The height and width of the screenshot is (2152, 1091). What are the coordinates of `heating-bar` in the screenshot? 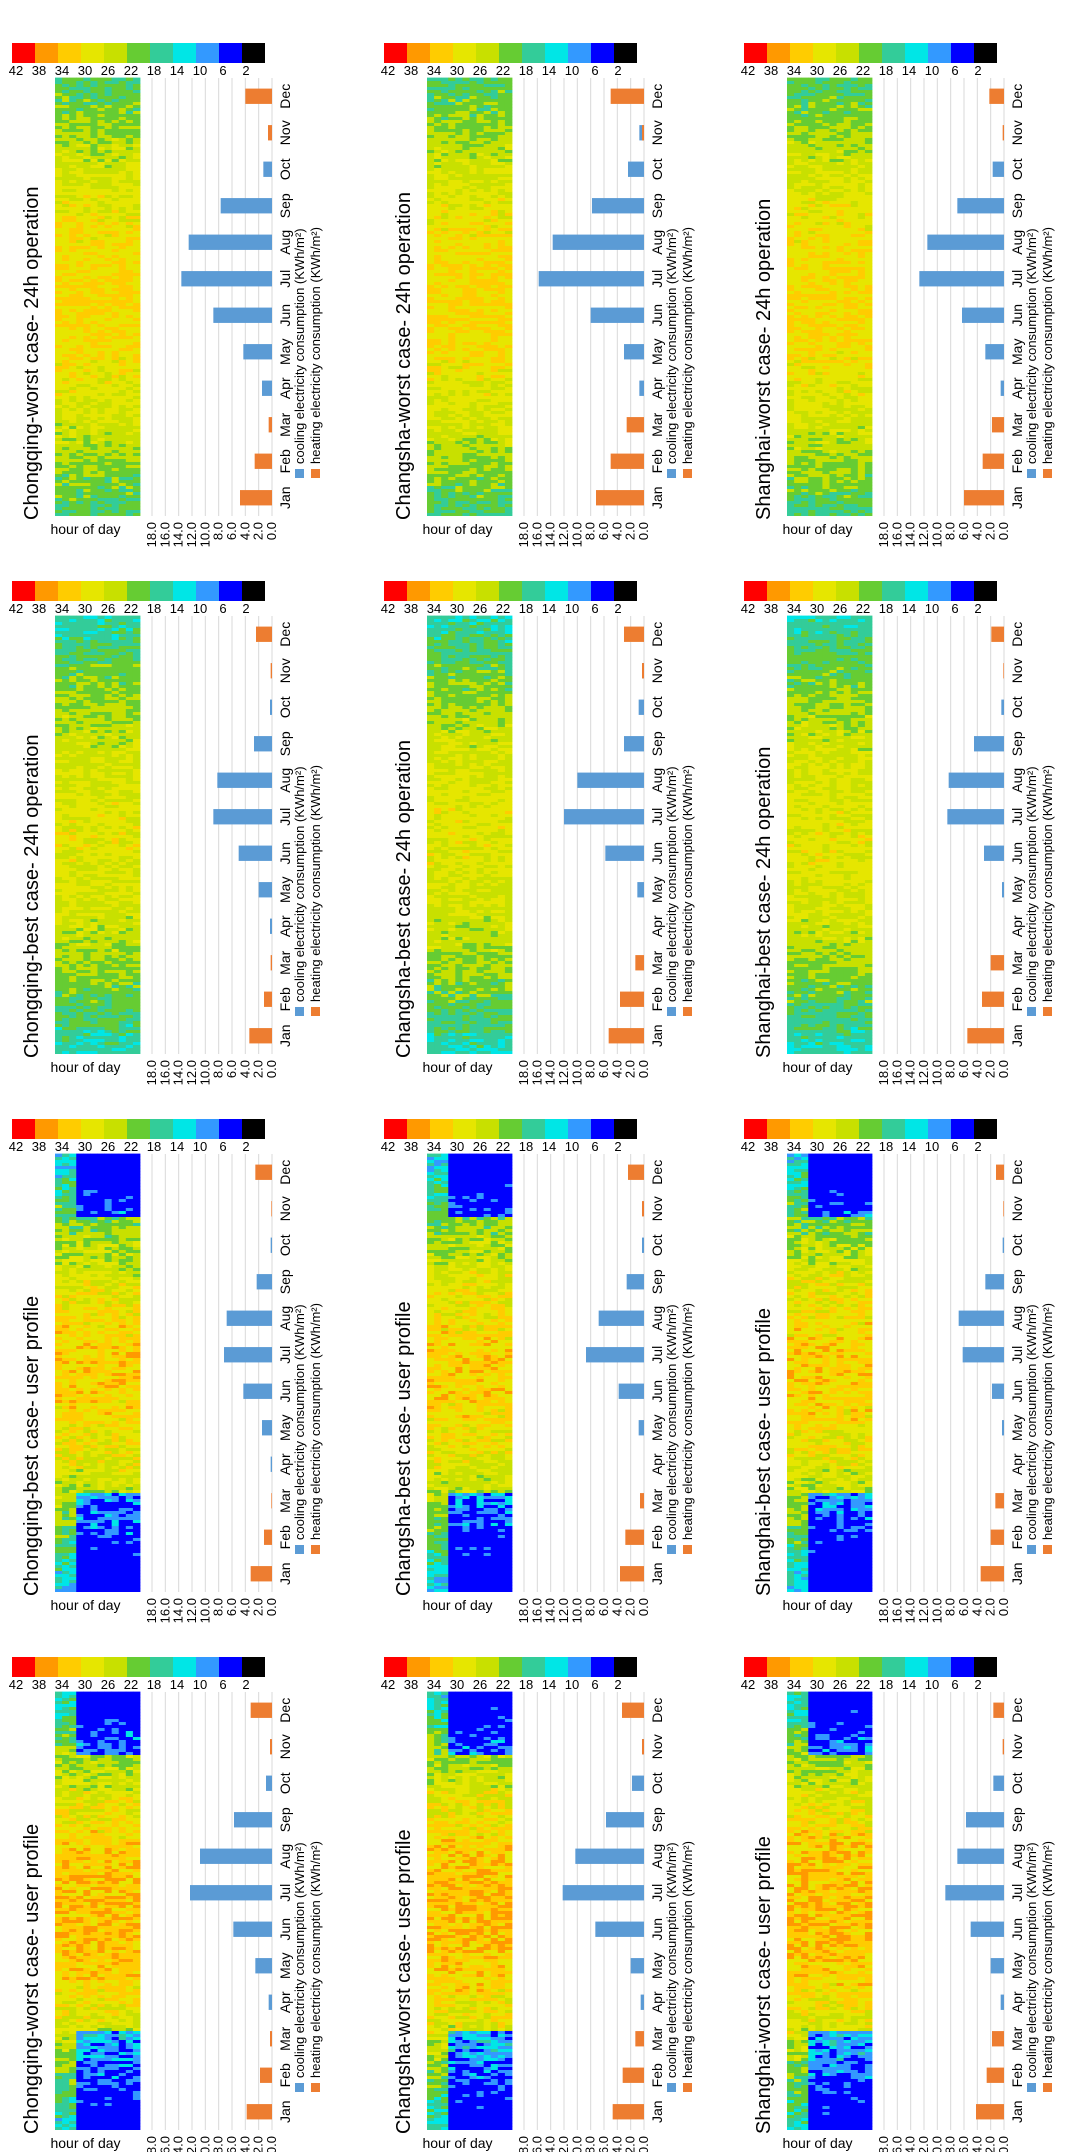 It's located at (268, 1537).